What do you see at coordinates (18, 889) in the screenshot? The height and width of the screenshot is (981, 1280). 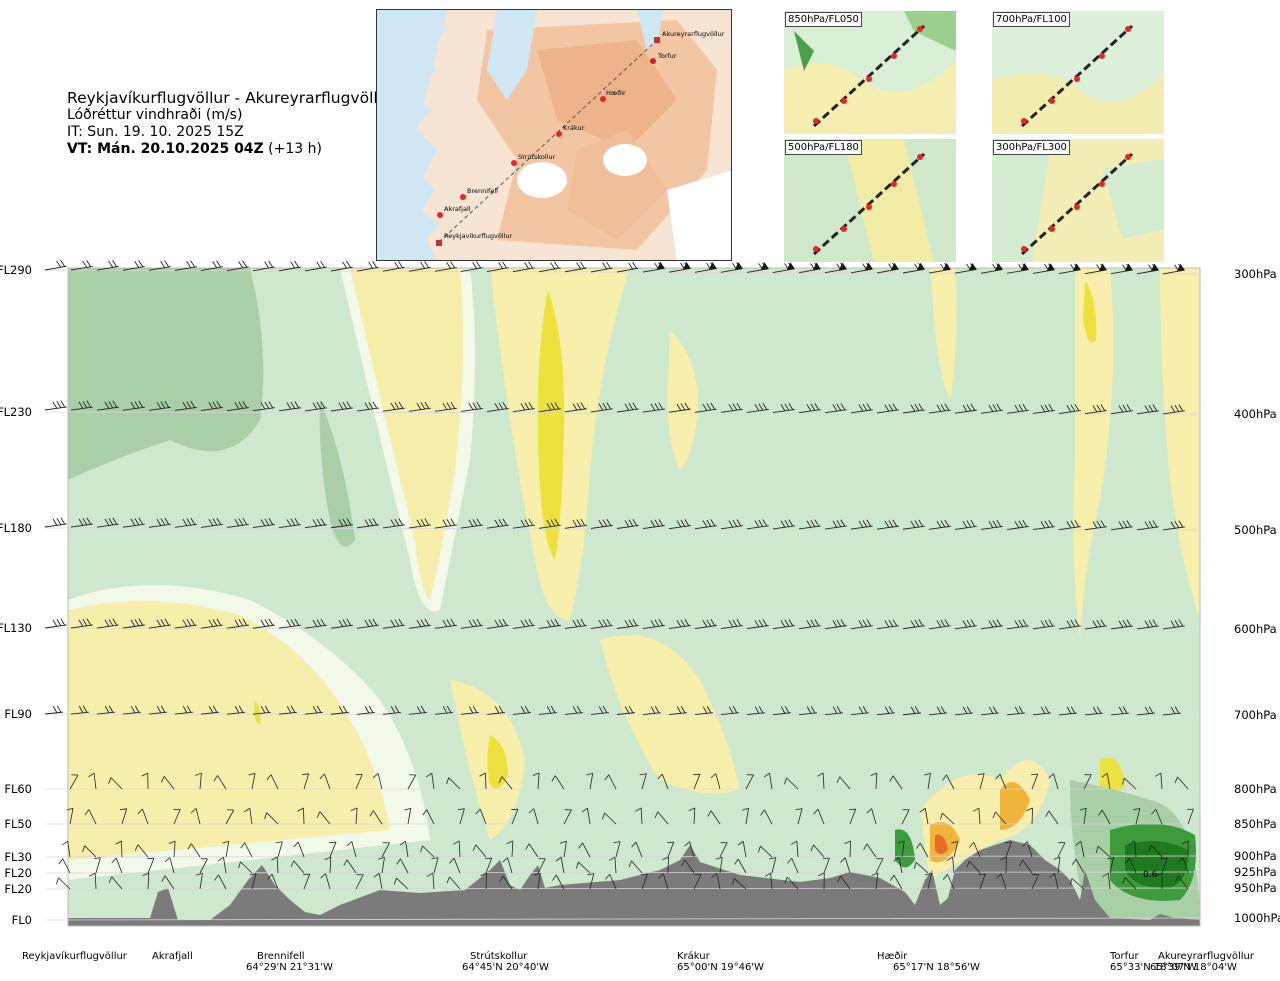 I see `flight-level-label: FL20` at bounding box center [18, 889].